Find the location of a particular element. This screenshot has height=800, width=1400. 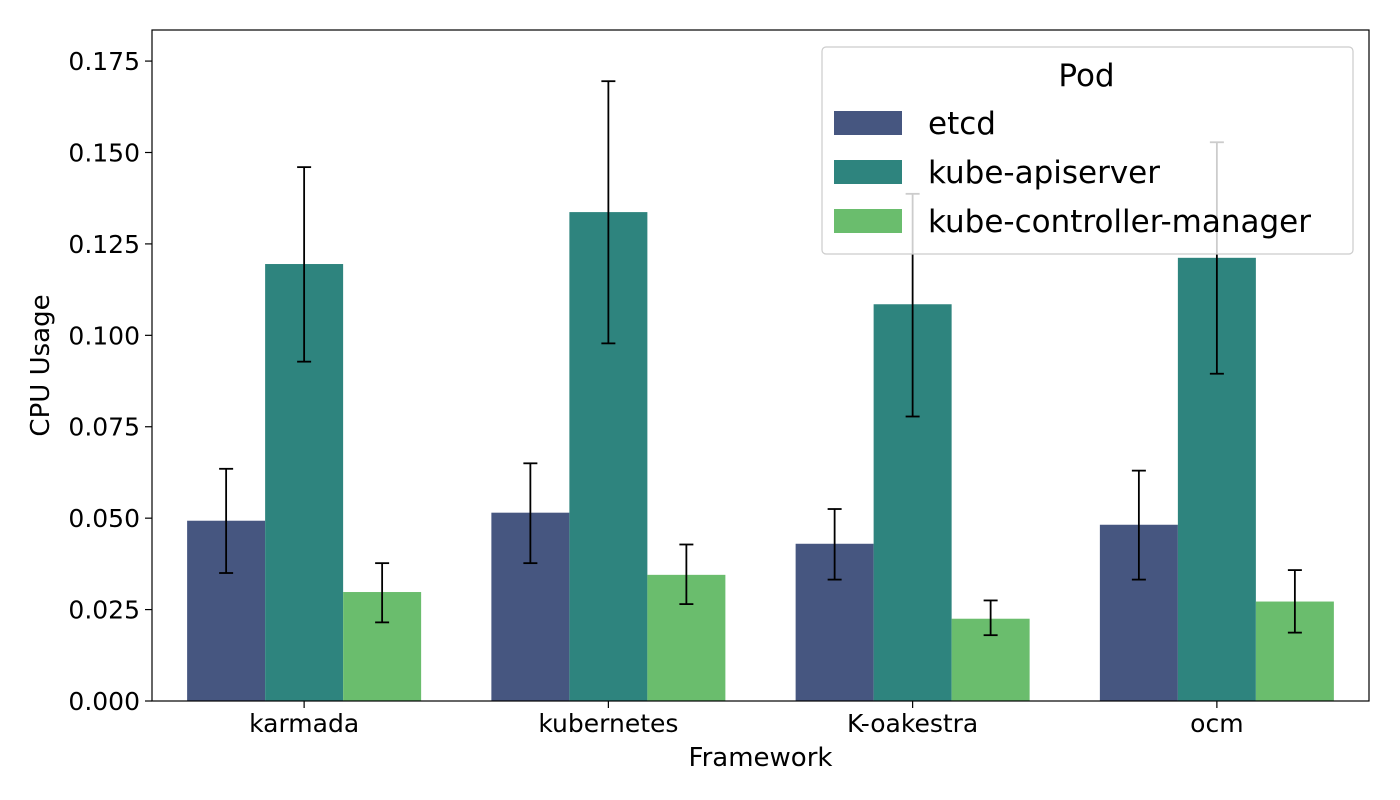

legend-title: Pod is located at coordinates (1086, 76).